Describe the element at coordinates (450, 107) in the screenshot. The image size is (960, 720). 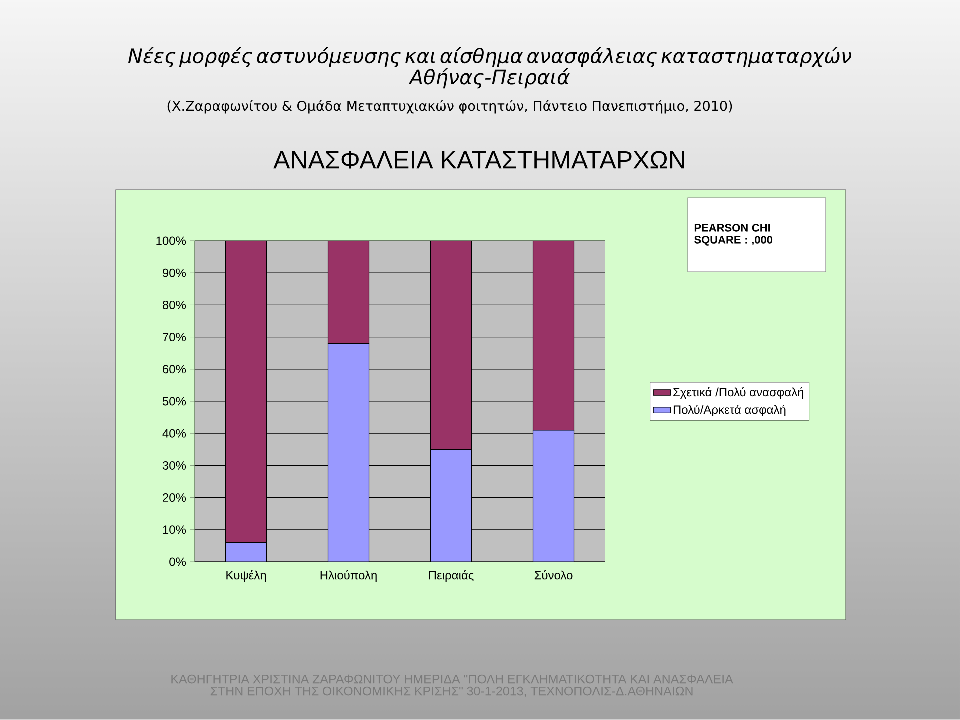
I see `chart-subtitle: (Χ.Ζαραφωνίτου & Ομάδα Μεταπτυχιακών φοιτητών, Πάντειο Πανεπιστήμιο, 2010)` at that location.